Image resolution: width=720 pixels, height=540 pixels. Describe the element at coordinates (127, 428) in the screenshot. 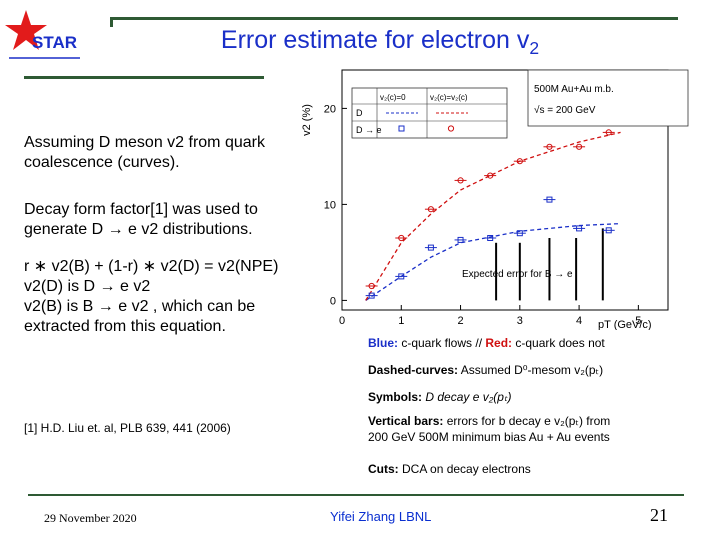

I see `reference-footnote: [1] H.D. Liu et. al, PLB 639, 441 (2006)` at that location.